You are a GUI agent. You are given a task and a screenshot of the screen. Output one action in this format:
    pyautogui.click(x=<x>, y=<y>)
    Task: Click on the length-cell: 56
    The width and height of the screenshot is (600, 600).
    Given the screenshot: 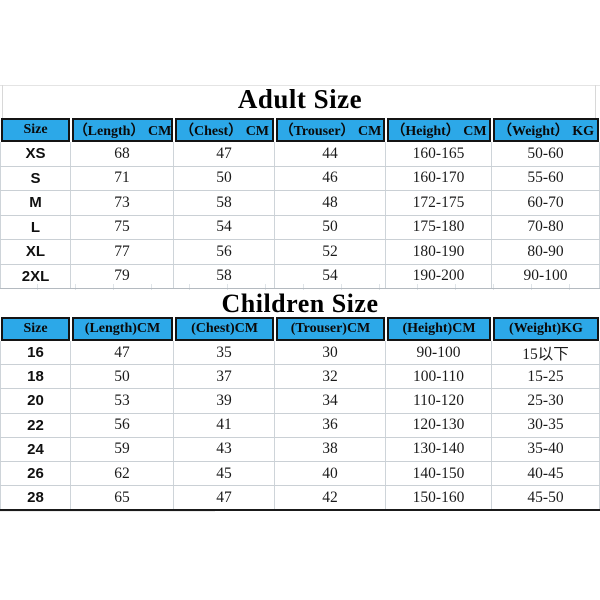 What is the action you would take?
    pyautogui.click(x=122, y=425)
    